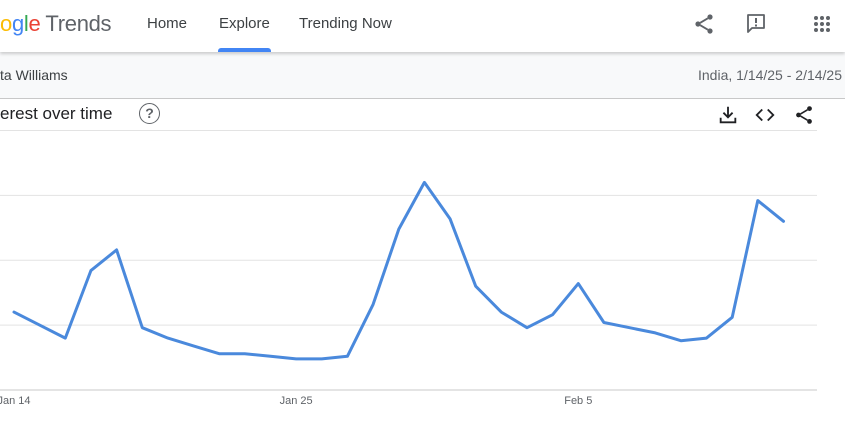  What do you see at coordinates (6, 23) in the screenshot?
I see `logo-letter: o` at bounding box center [6, 23].